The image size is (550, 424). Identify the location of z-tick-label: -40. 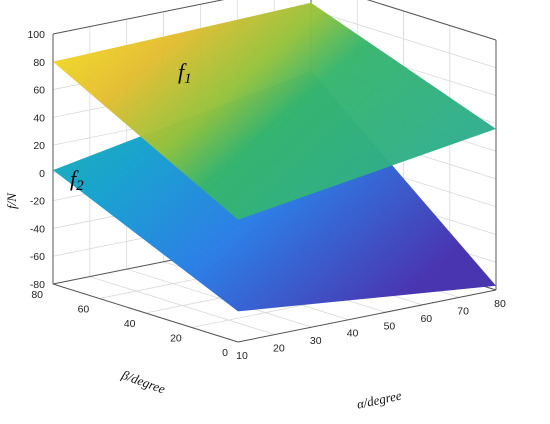
(37, 229).